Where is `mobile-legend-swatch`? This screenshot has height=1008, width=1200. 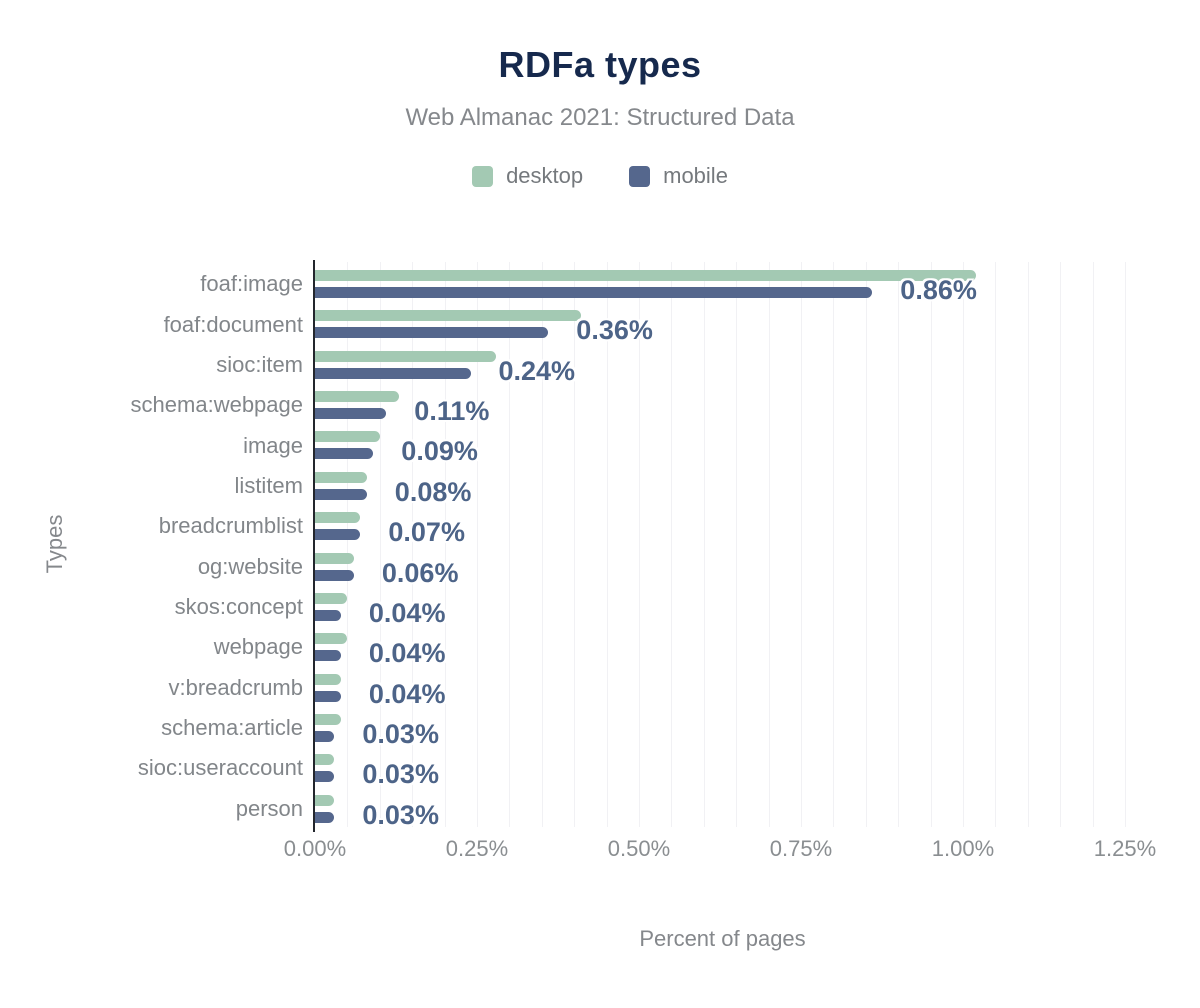
mobile-legend-swatch is located at coordinates (640, 176).